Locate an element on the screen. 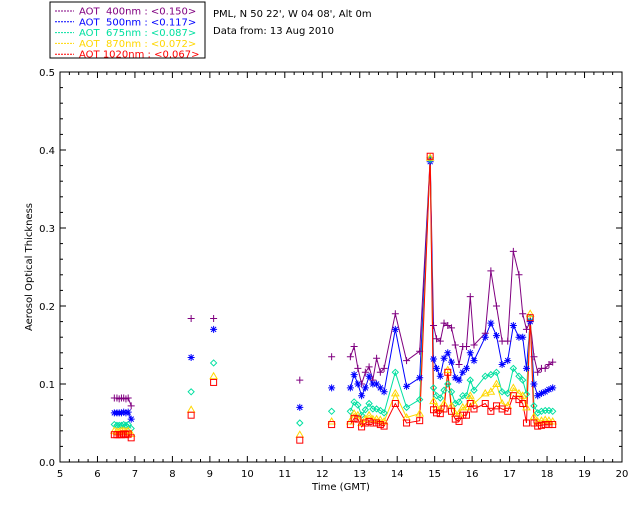 The width and height of the screenshot is (640, 512). legend-box is located at coordinates (127, 30).